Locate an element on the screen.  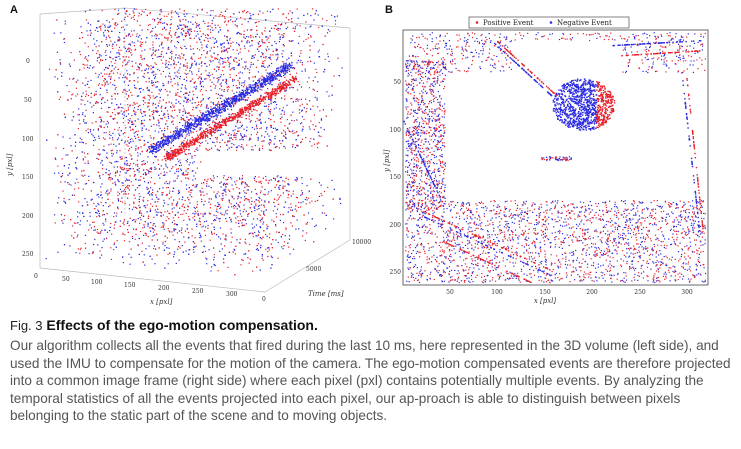
panel-b-y-tick: 50 is located at coordinates (397, 82).